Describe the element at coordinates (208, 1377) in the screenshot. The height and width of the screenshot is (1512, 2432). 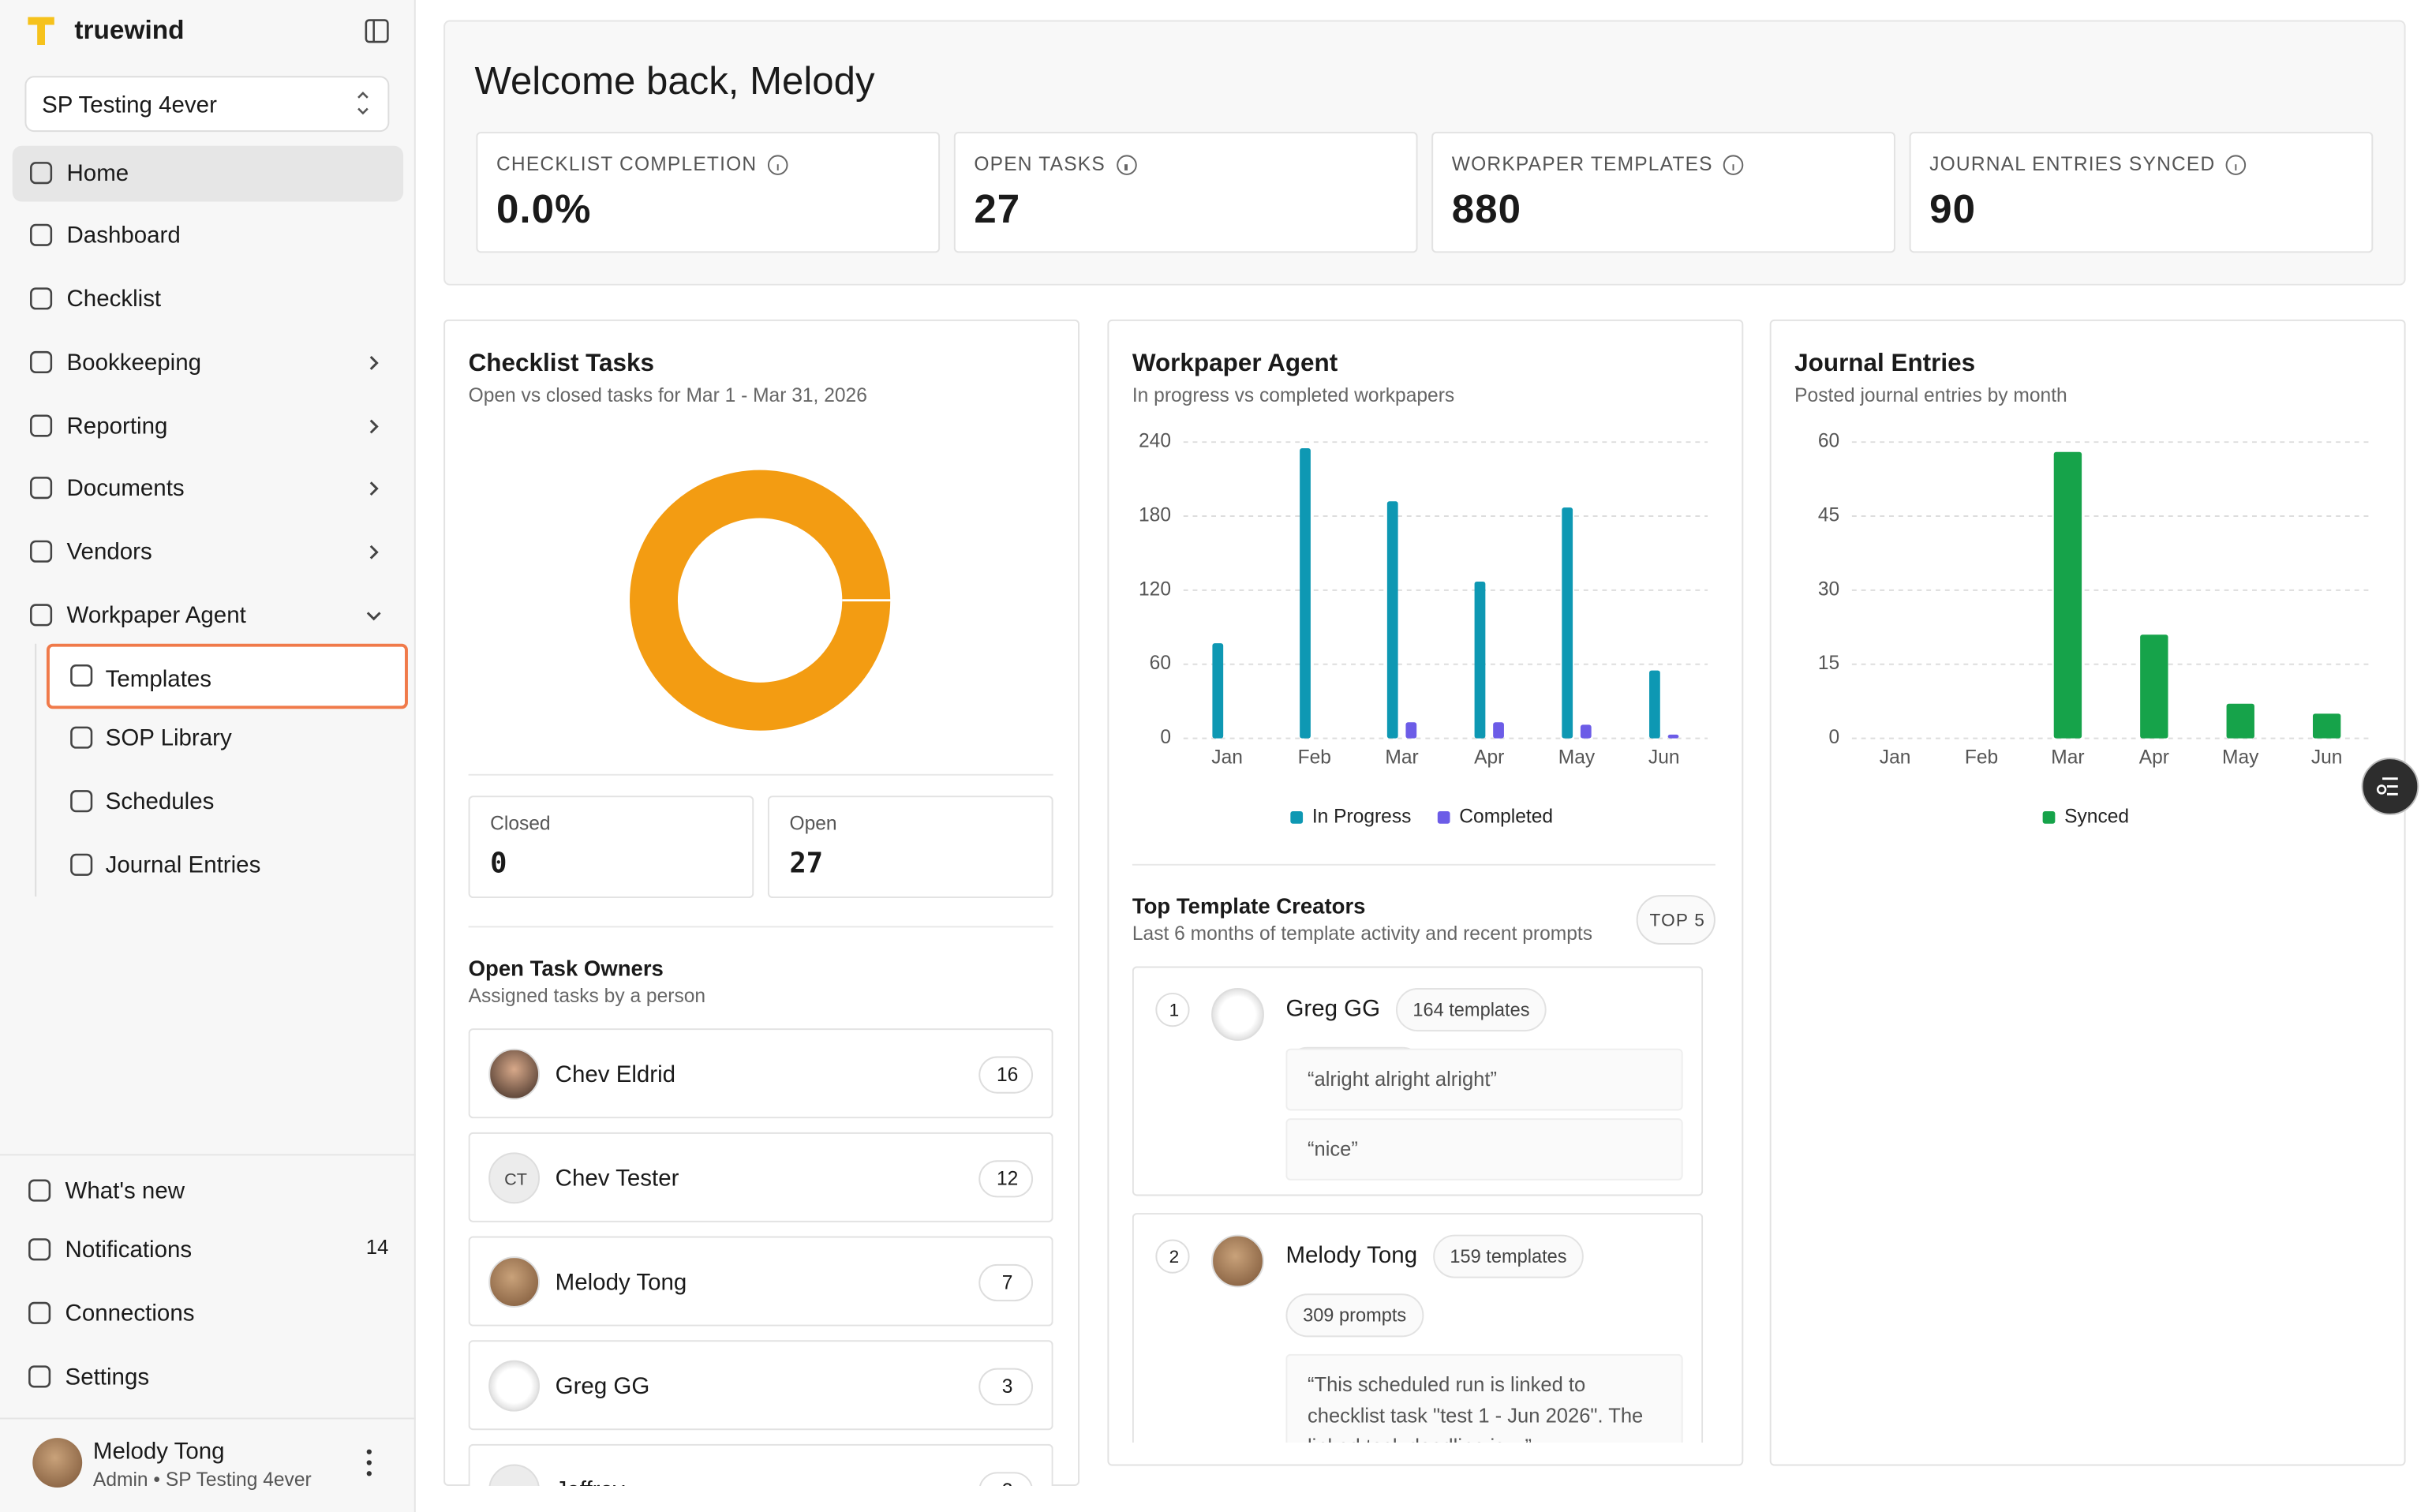
I see `footer-nav-item: Settings` at that location.